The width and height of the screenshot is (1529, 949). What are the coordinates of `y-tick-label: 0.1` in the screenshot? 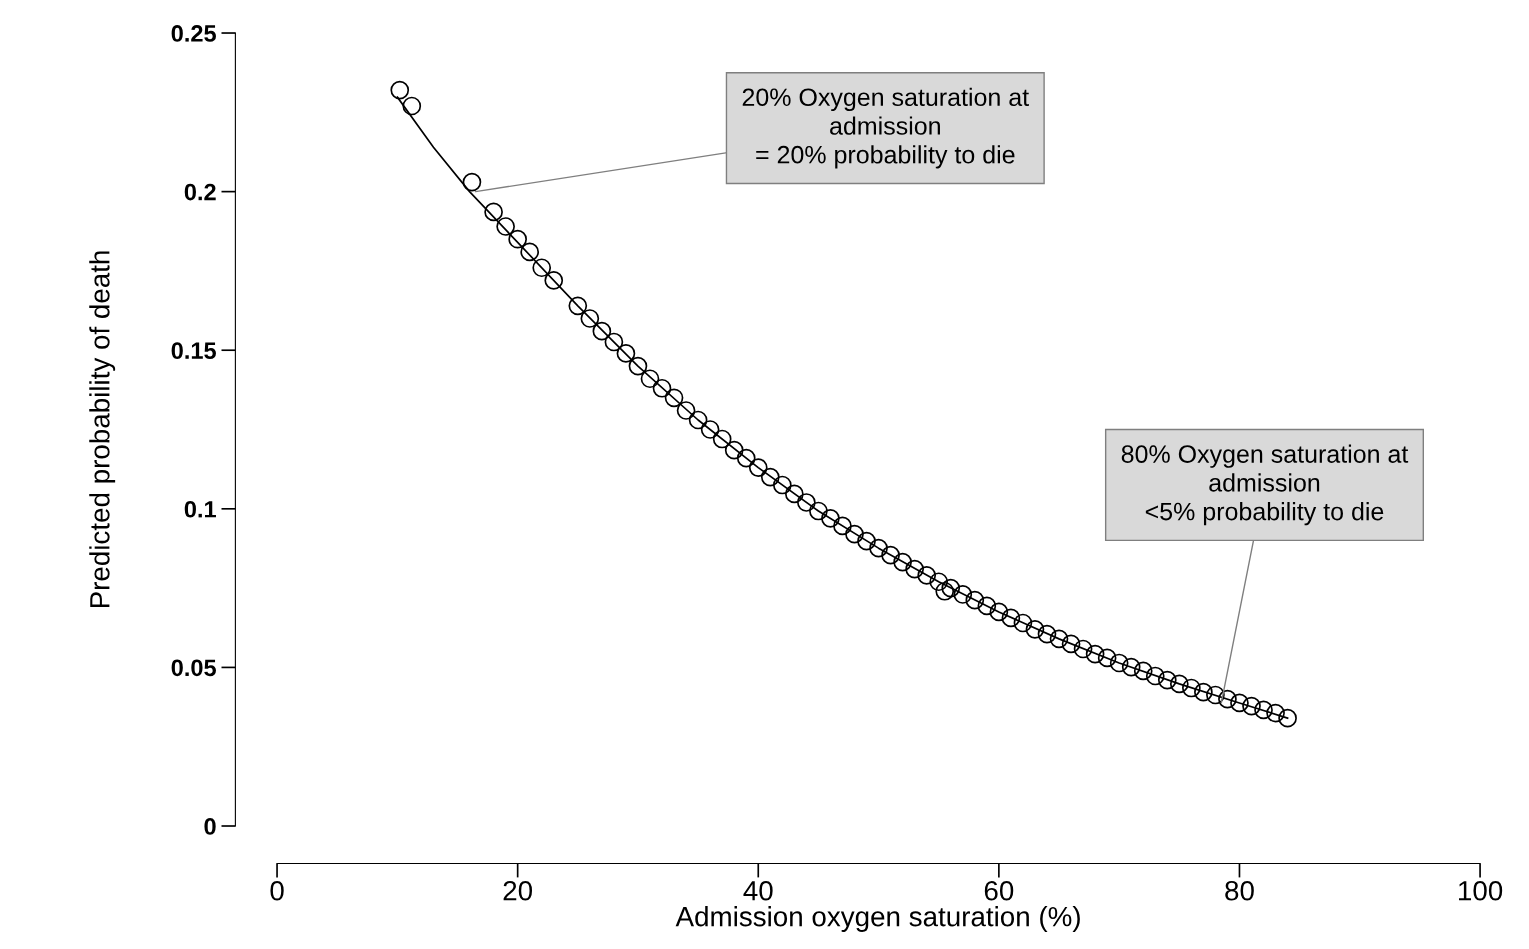 It's located at (200, 509).